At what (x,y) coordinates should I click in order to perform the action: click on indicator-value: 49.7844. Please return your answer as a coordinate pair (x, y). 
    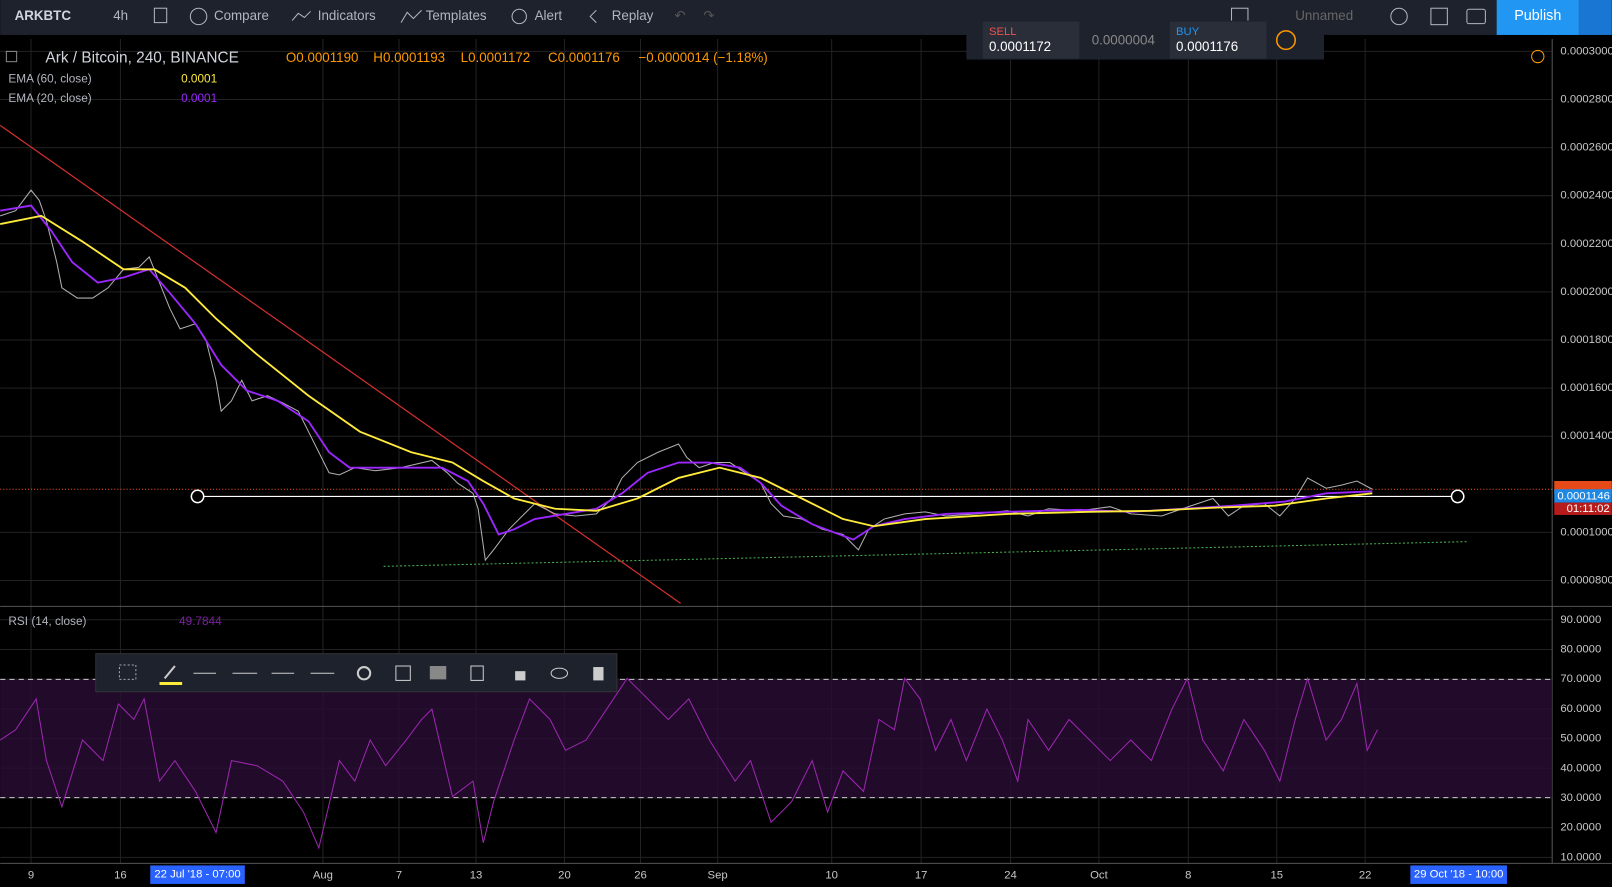
    Looking at the image, I should click on (200, 621).